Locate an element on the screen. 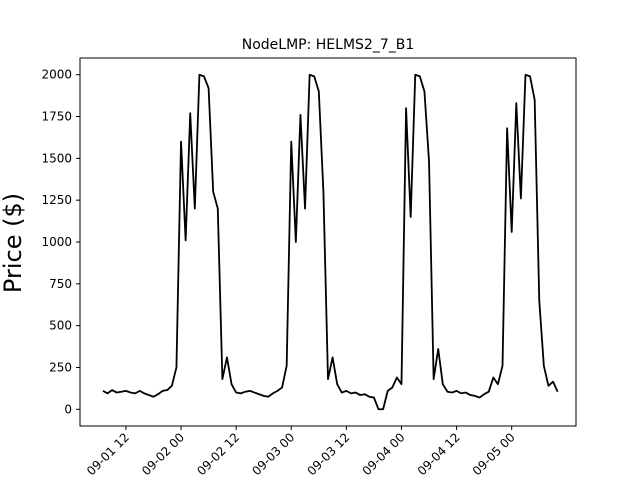 This screenshot has height=480, width=640. y-axis-label: Price ($) is located at coordinates (13, 243).